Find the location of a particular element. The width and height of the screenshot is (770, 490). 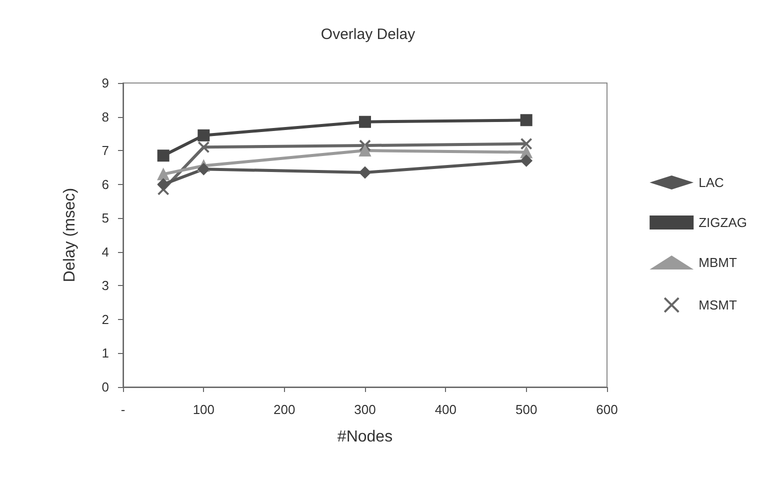

y-tick-label: 4 is located at coordinates (105, 252).